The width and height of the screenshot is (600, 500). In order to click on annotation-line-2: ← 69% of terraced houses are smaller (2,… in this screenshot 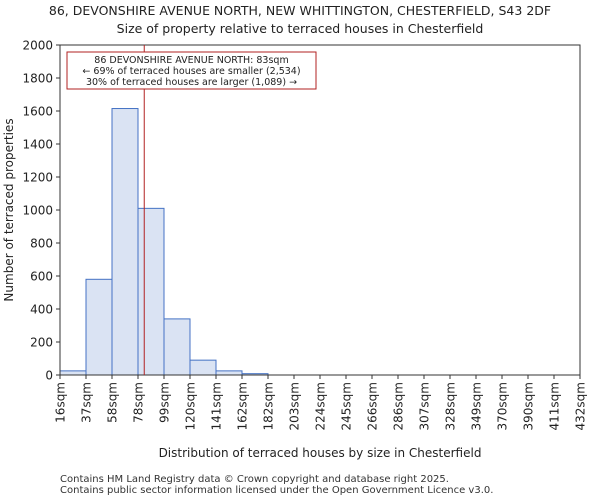, I will do `click(191, 71)`.